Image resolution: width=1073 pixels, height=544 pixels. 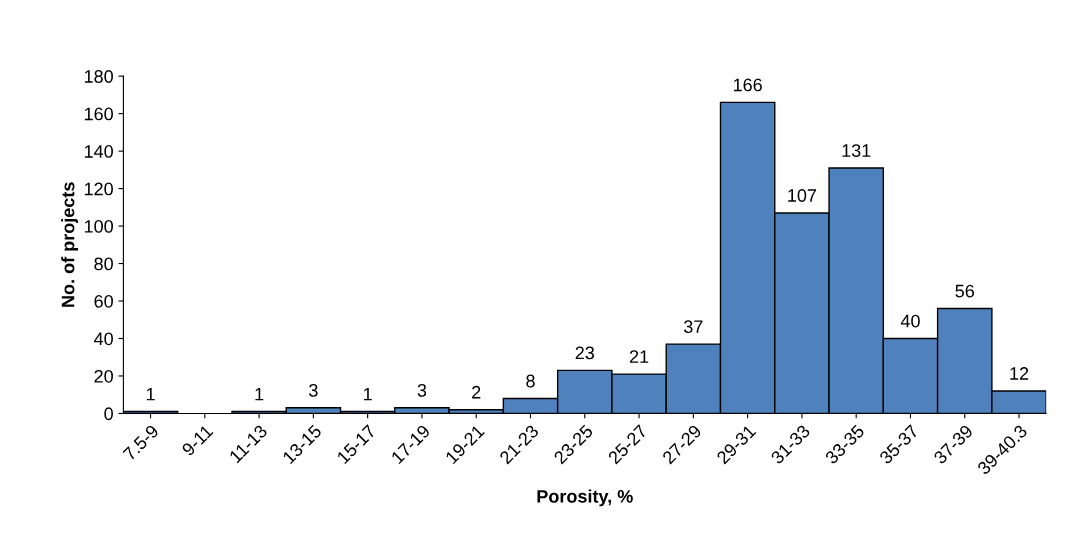 What do you see at coordinates (585, 498) in the screenshot?
I see `x-axis-title: Porosity, %` at bounding box center [585, 498].